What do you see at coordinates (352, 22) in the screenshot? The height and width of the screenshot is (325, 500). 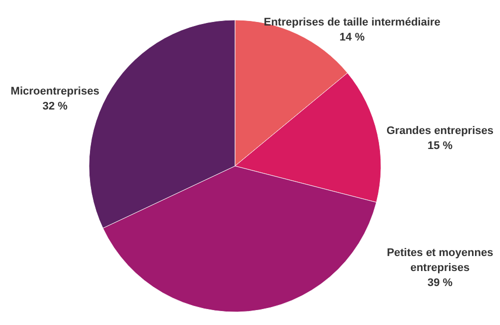 I see `slice-label: Entreprises de taille intermédiaire` at bounding box center [352, 22].